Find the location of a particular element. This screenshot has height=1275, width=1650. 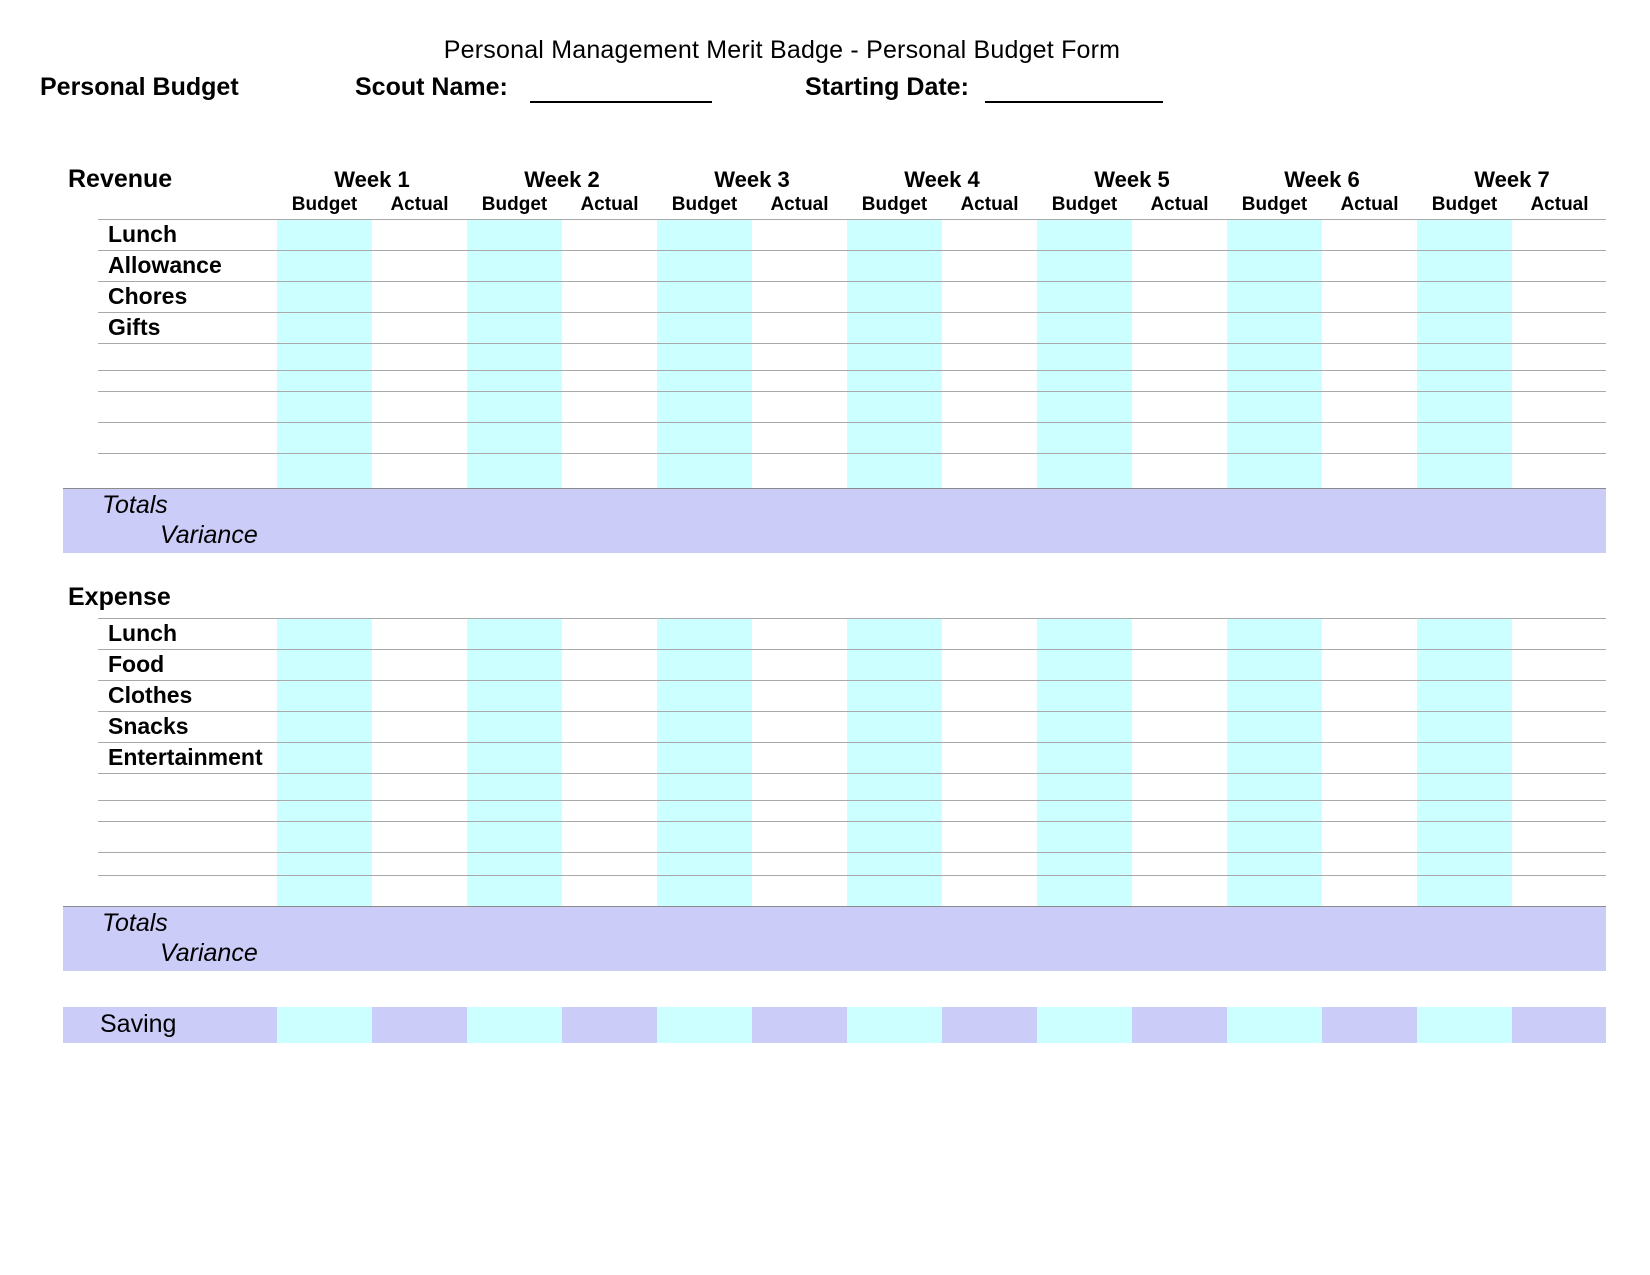

scout-name-field is located at coordinates (621, 102).